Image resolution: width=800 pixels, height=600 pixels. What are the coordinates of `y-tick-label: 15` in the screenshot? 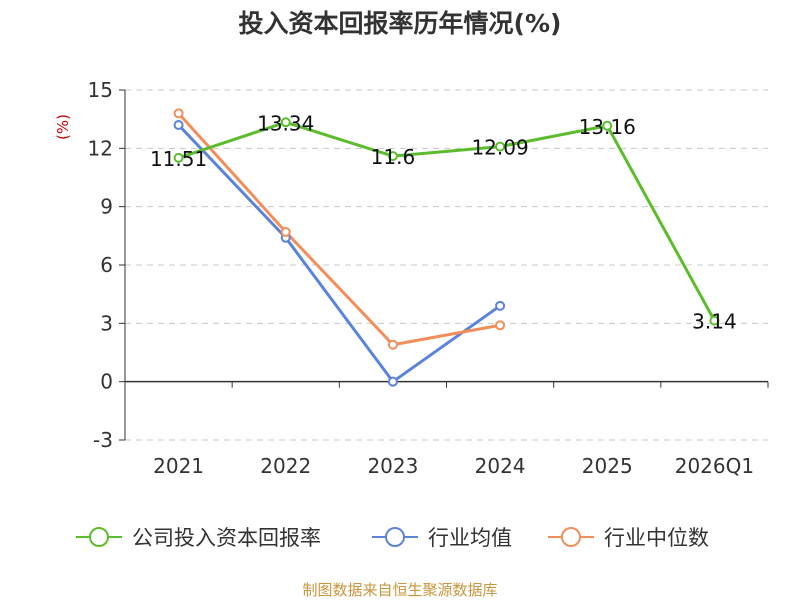 It's located at (100, 90).